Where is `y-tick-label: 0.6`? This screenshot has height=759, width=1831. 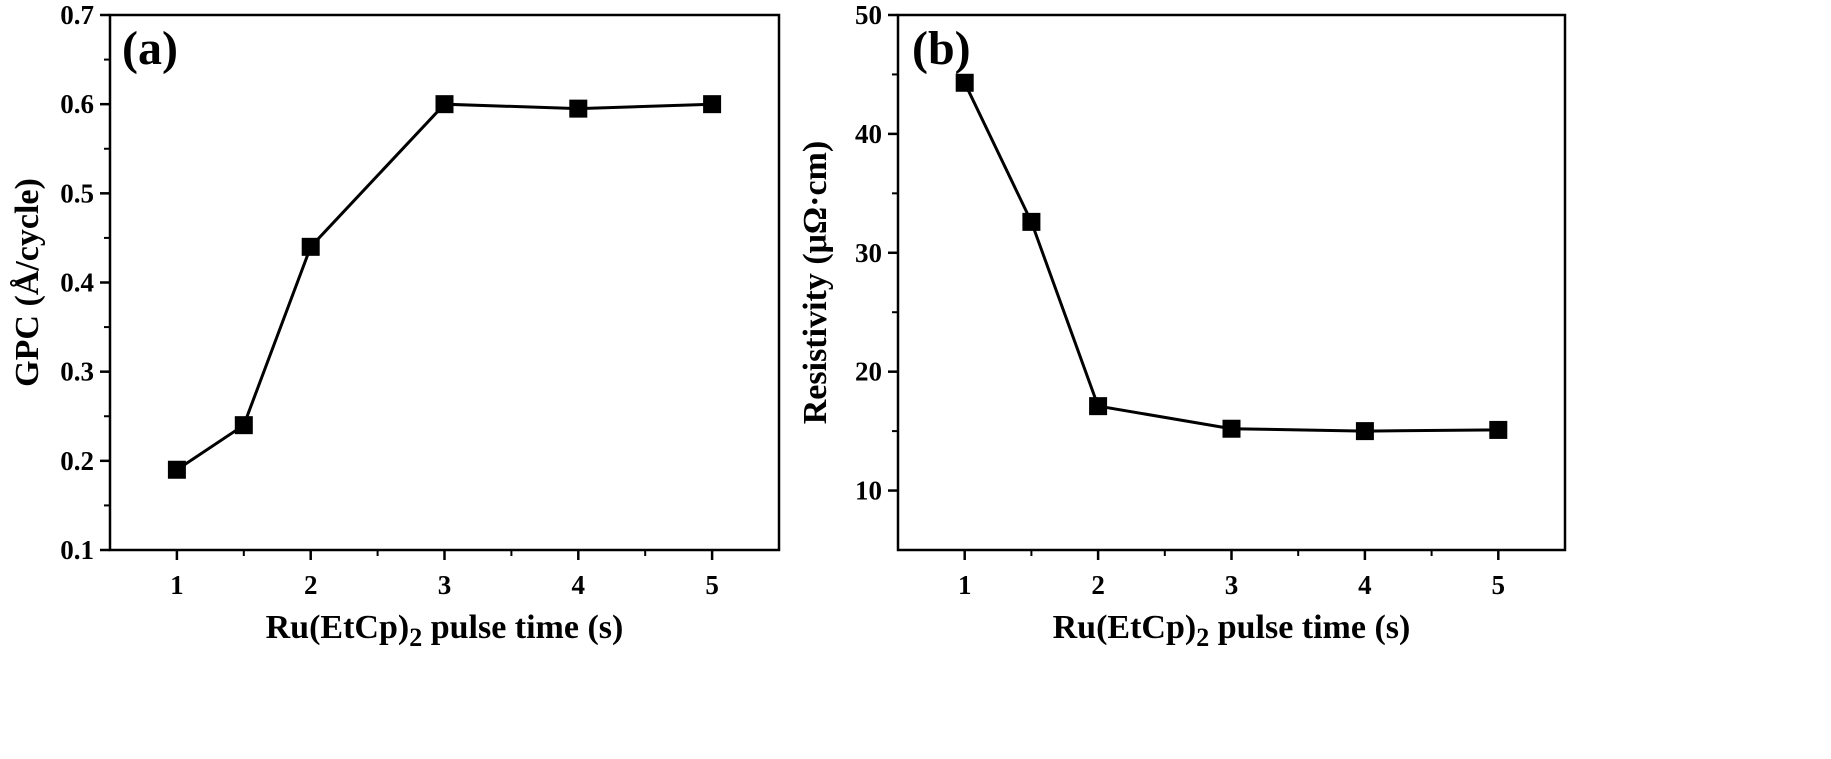 y-tick-label: 0.6 is located at coordinates (77, 104).